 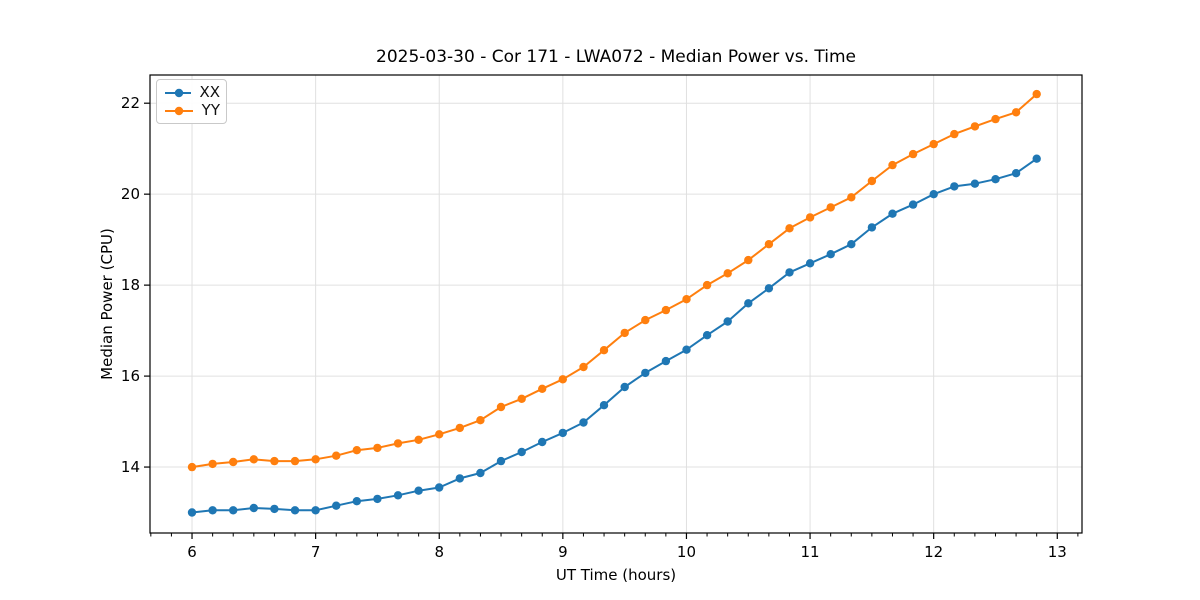 I want to click on legend-entry-xx: XX, so click(x=192, y=92).